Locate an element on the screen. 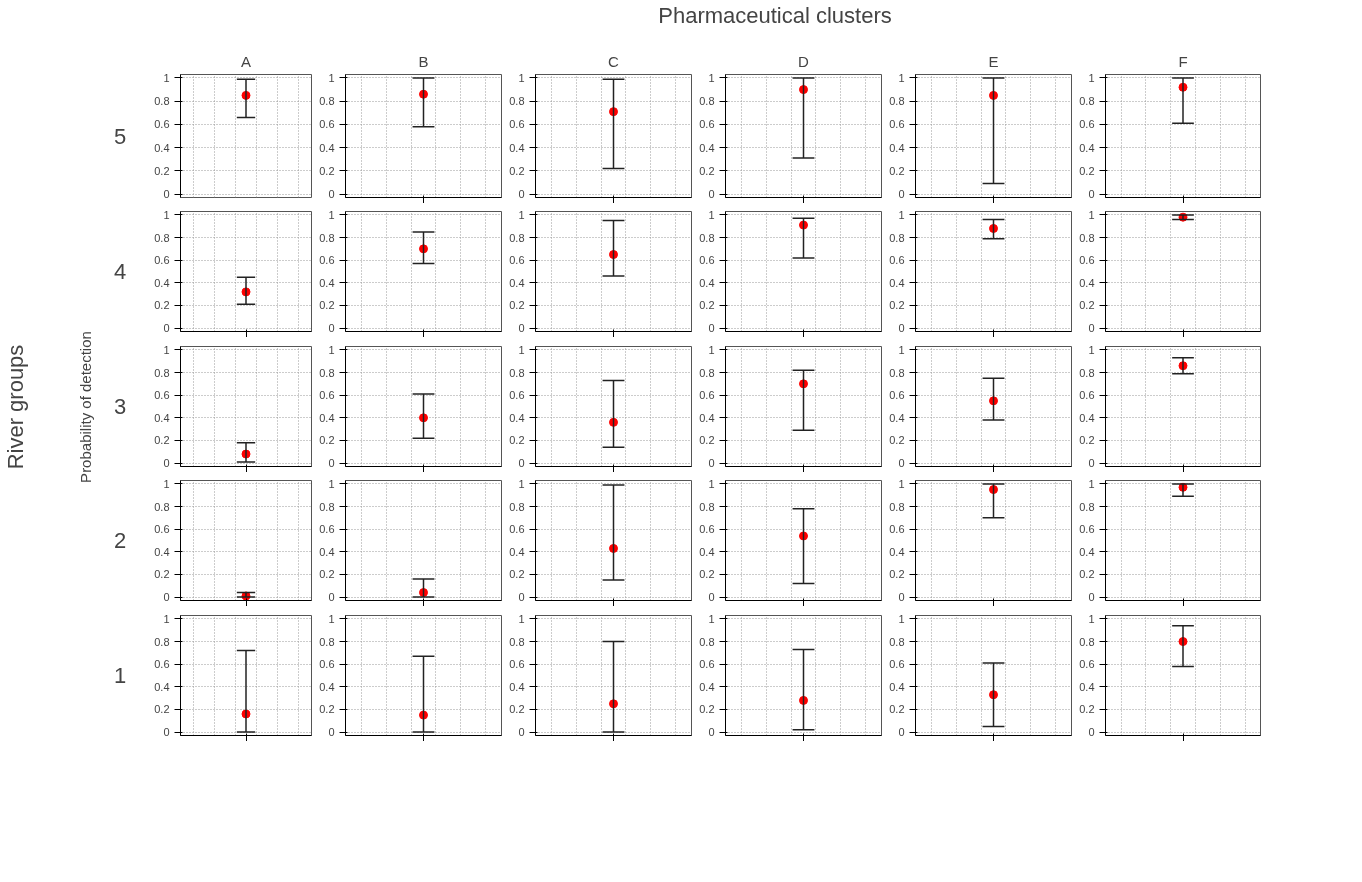  y-axis-title: 2 is located at coordinates (120, 541).